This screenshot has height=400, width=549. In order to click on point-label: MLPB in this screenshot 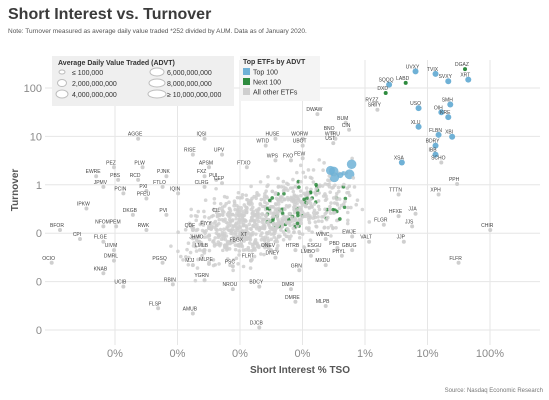, I will do `click(323, 302)`.